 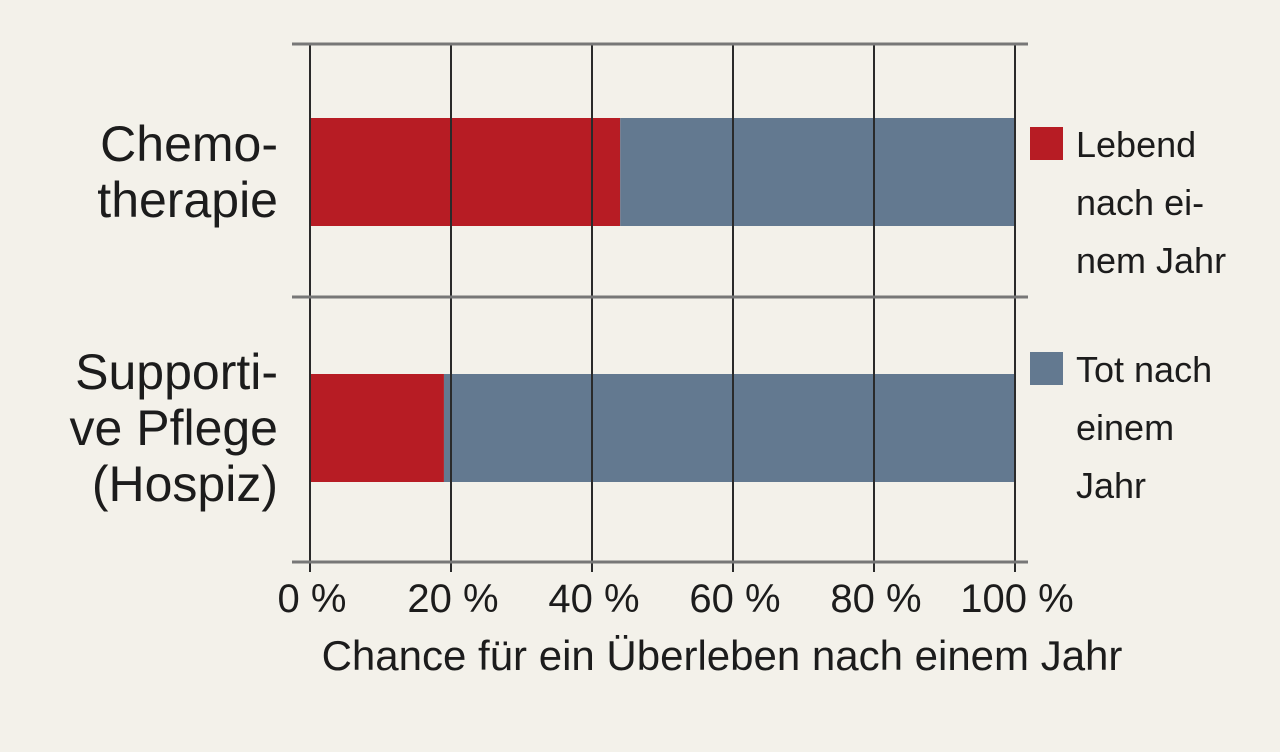 I want to click on category-label-line: Chemo-, so click(x=189, y=144).